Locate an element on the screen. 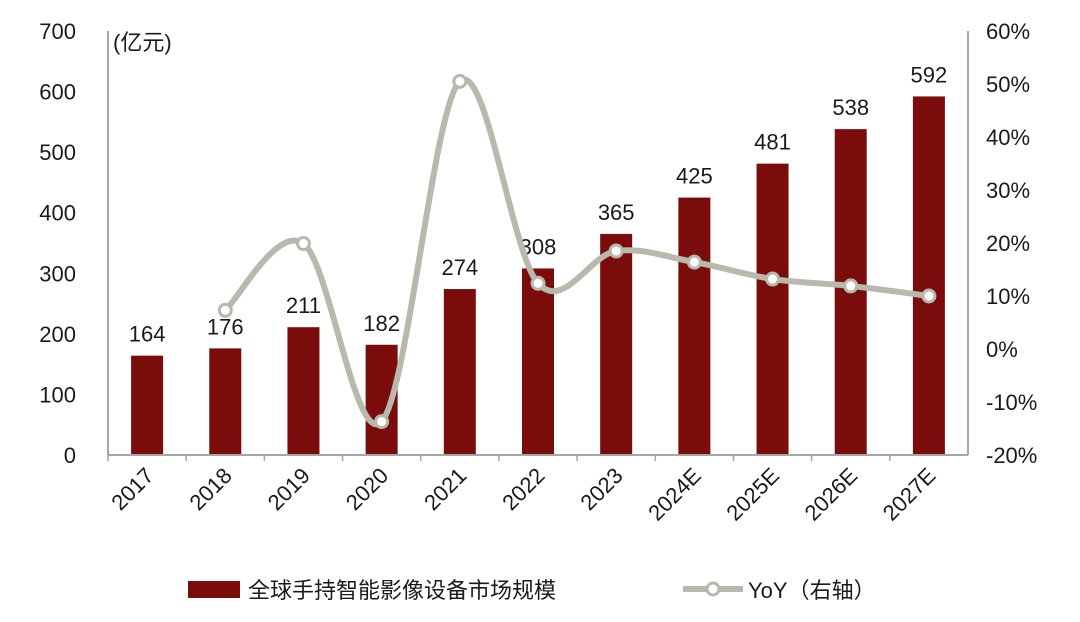 This screenshot has height=622, width=1080. x-tick-2024E: 2024E is located at coordinates (674, 494).